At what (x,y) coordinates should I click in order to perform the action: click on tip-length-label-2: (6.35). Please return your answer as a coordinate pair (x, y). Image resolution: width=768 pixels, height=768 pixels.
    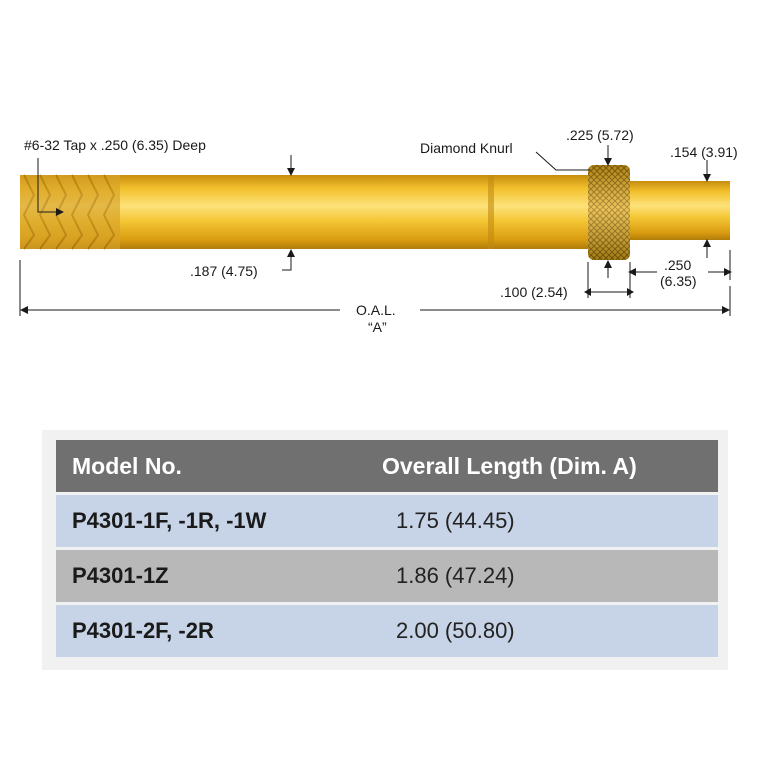
    Looking at the image, I should click on (678, 281).